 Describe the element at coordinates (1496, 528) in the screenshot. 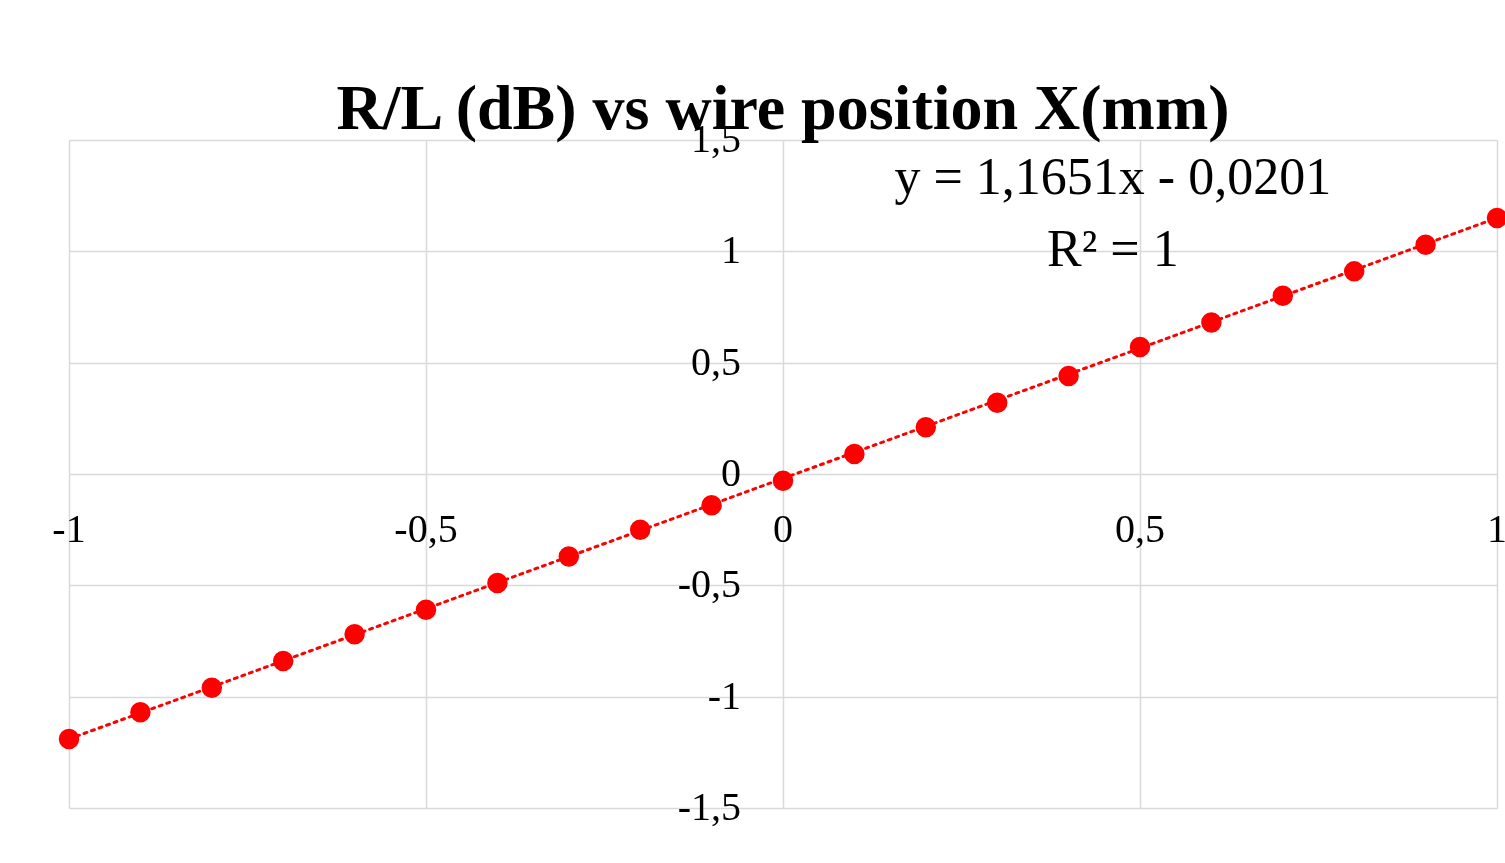

I see `x-tick-label: 1` at that location.